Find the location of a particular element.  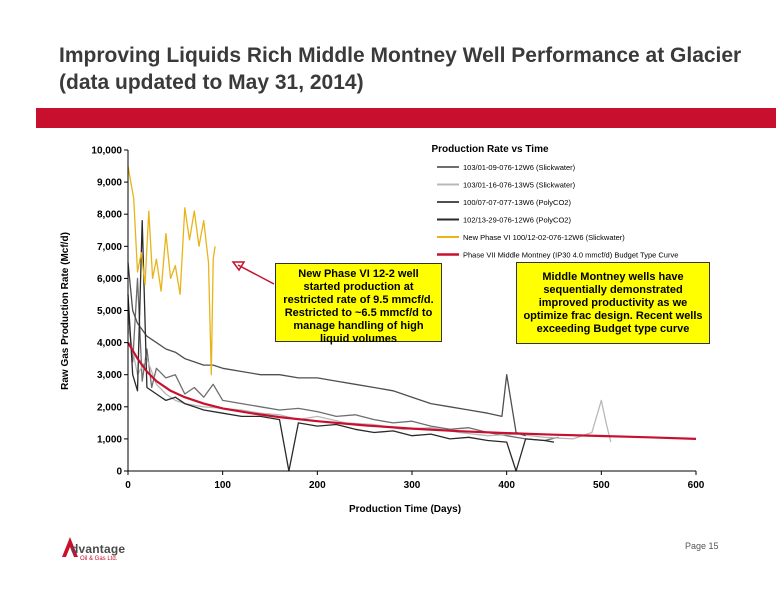

x-tick-label: 400 is located at coordinates (506, 485).